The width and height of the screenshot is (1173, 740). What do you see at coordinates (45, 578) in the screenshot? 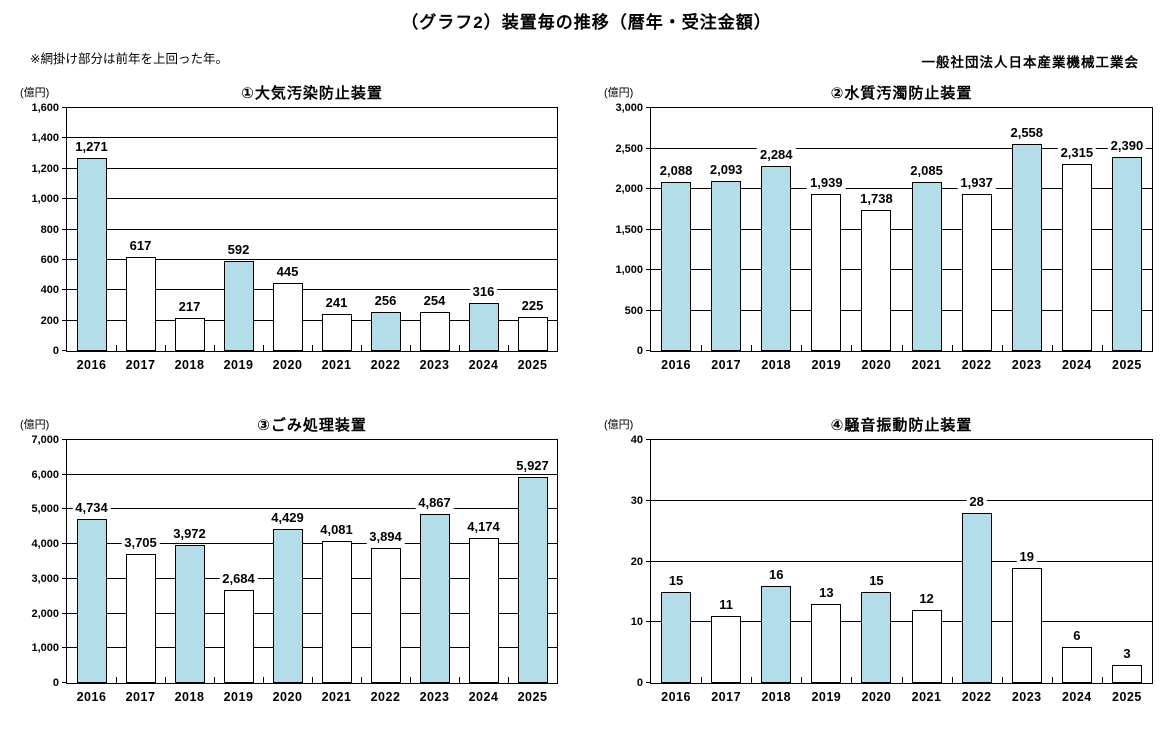
I see `y-tick-label: 3,000` at bounding box center [45, 578].